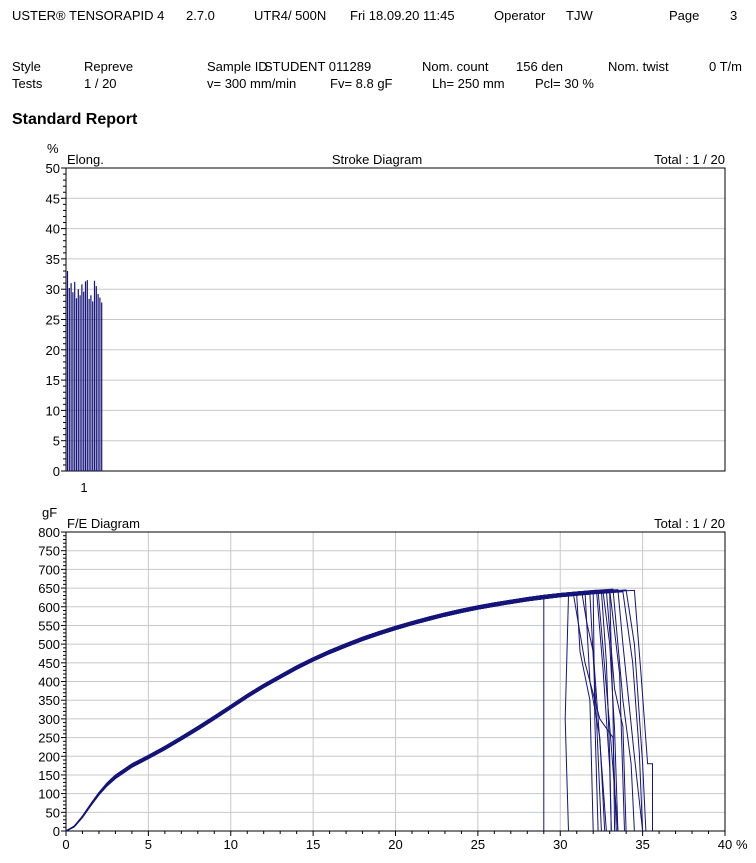  I want to click on stroke-ytick-label: 30, so click(53, 289).